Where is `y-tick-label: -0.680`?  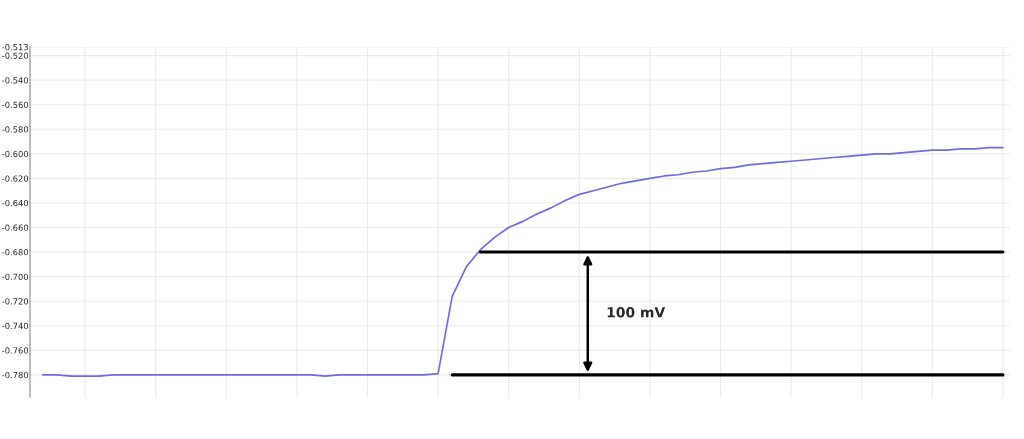 y-tick-label: -0.680 is located at coordinates (15, 252).